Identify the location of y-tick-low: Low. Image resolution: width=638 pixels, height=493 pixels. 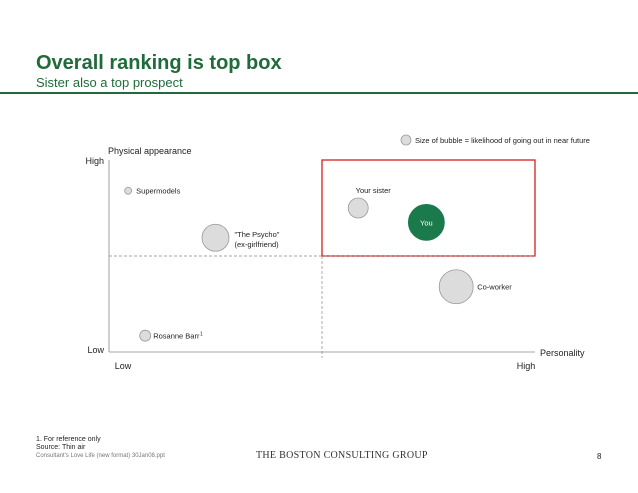
(95, 350).